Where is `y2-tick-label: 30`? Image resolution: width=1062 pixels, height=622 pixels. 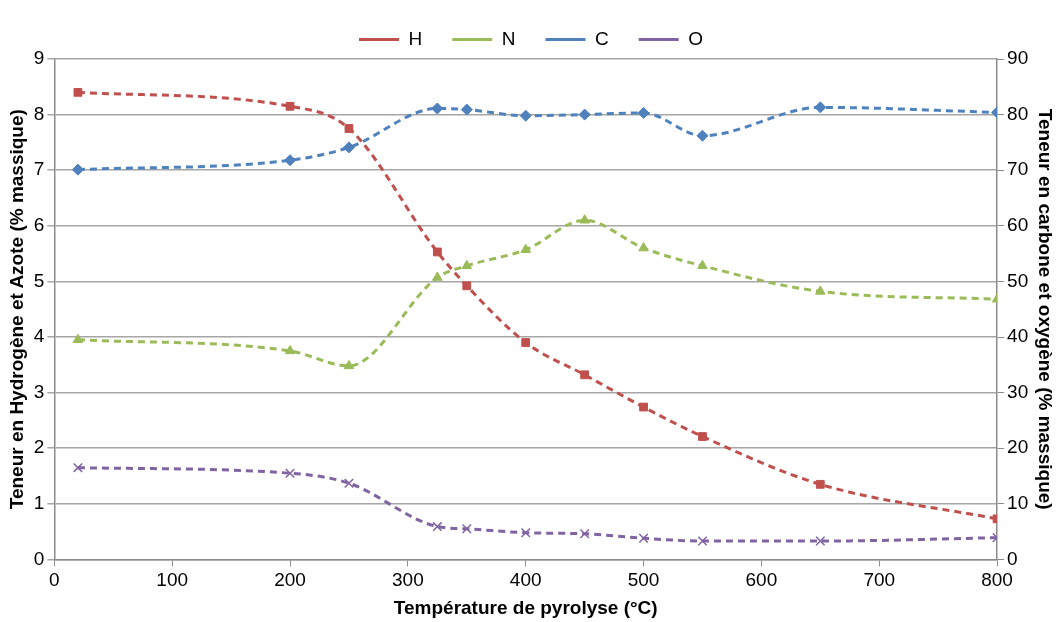 y2-tick-label: 30 is located at coordinates (1018, 391).